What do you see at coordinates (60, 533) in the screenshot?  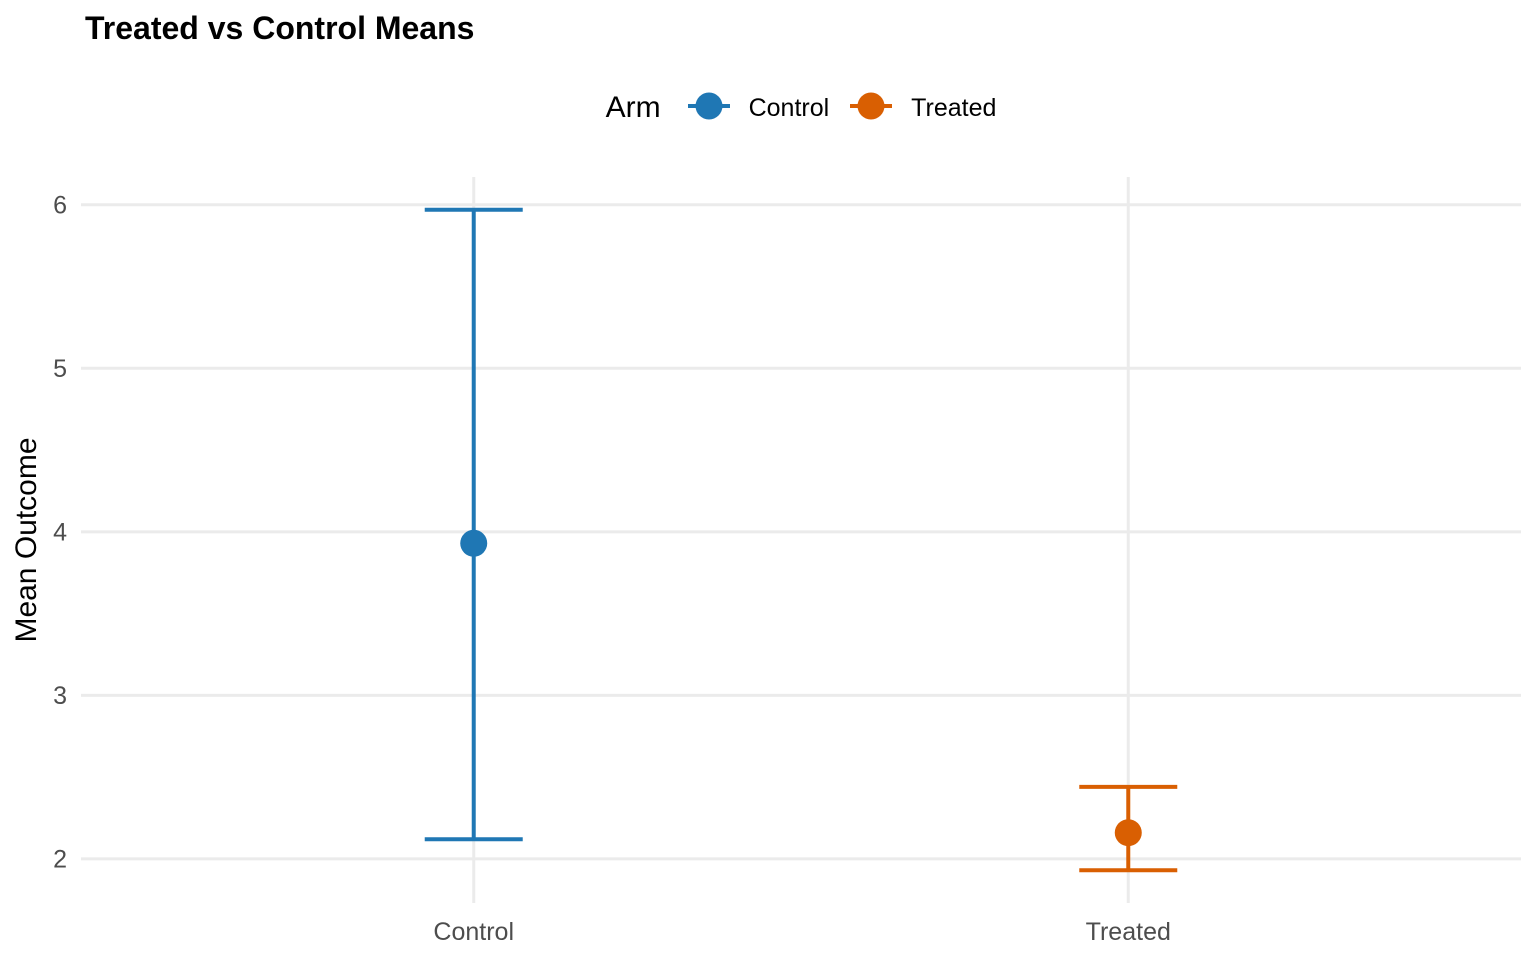 I see `y-tick-label-4: 4` at bounding box center [60, 533].